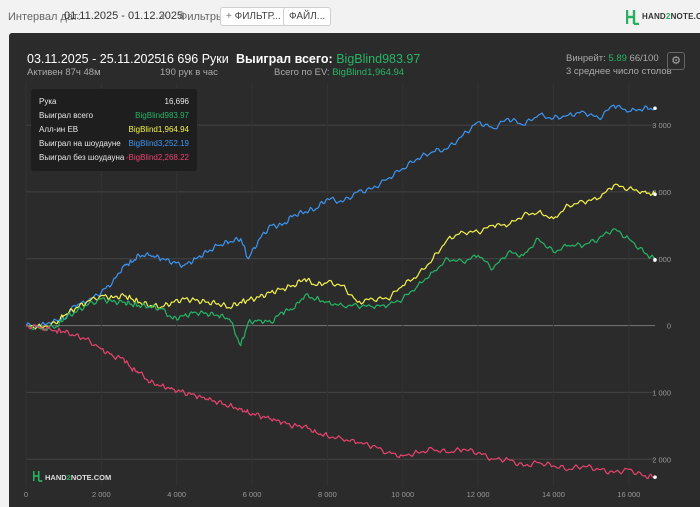 The width and height of the screenshot is (700, 507). I want to click on watermark-logo-icon, so click(37, 476).